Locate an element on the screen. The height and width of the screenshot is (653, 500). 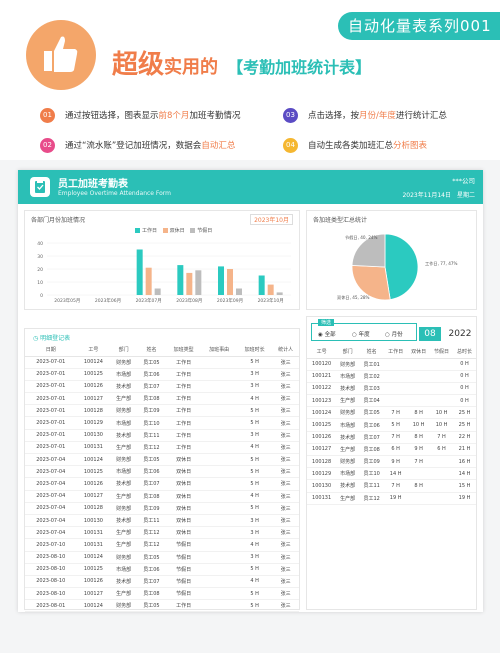
table-row: 2023-07-01 100128 财务部 员工09 工作日 5 H 张三 is located at coordinates (162, 411).